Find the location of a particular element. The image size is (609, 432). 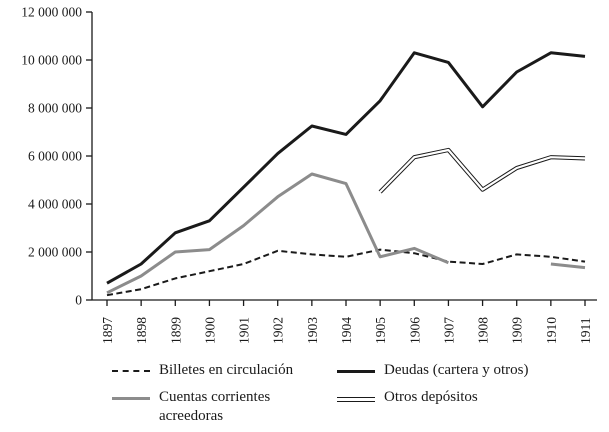

dashed-line-sample is located at coordinates (131, 371).